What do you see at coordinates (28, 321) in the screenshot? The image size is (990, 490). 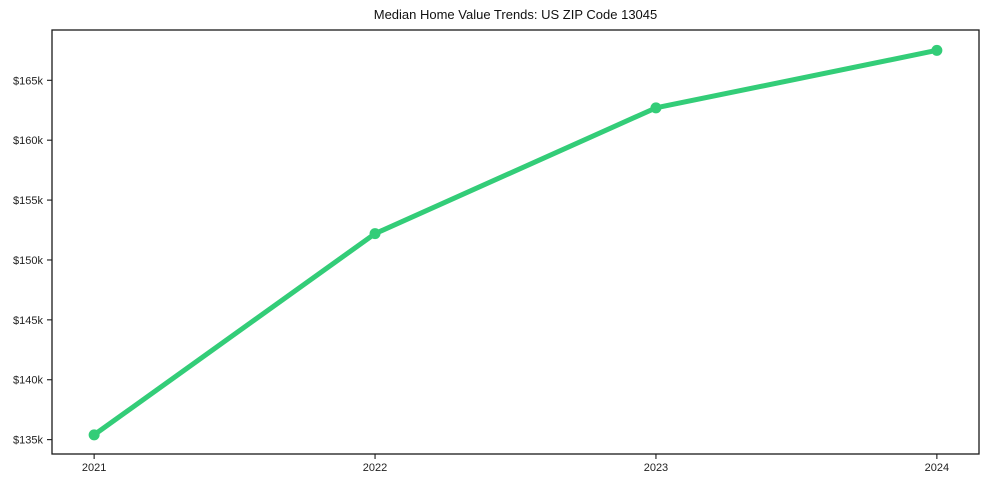 I see `y-tick-label: $145k` at bounding box center [28, 321].